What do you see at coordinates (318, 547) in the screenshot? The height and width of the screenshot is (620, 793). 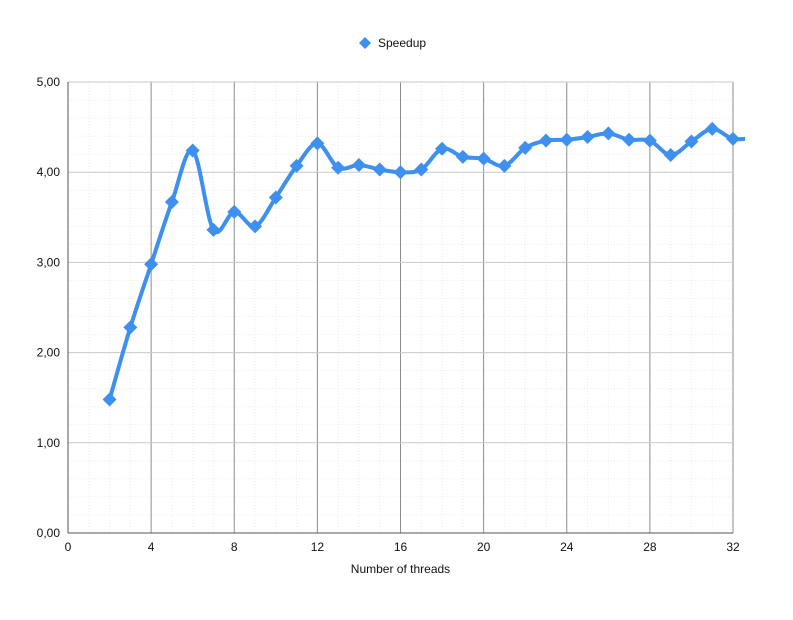 I see `x-tick-label: 12` at bounding box center [318, 547].